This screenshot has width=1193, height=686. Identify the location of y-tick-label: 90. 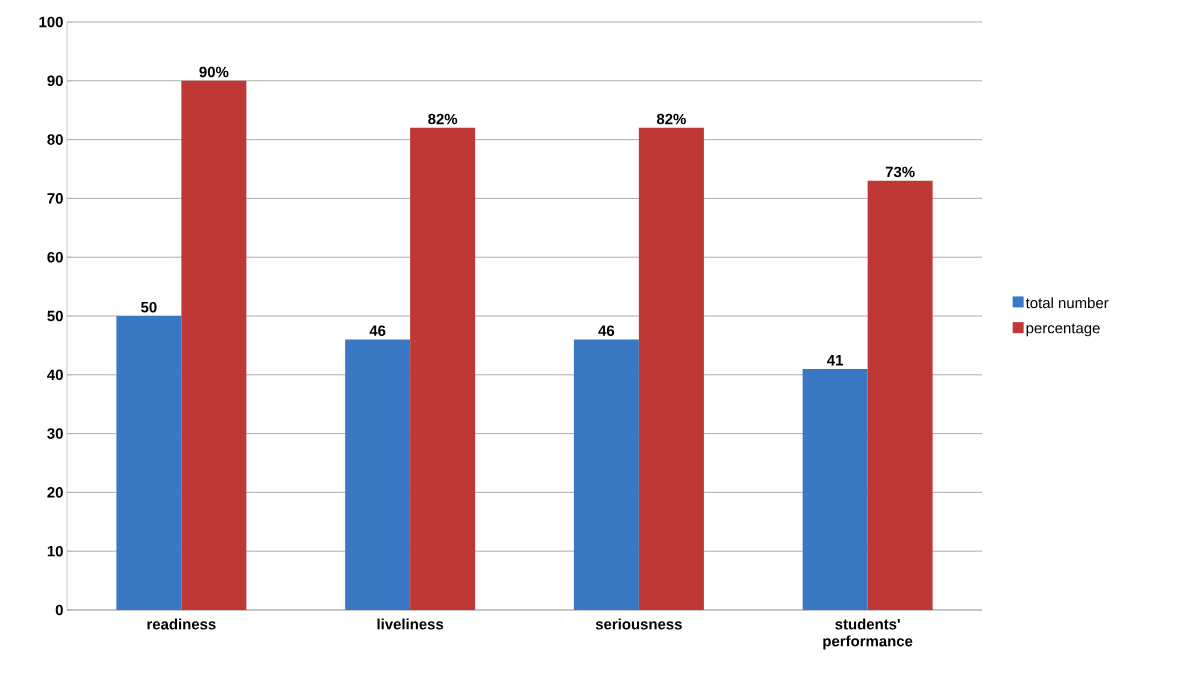
(55, 81).